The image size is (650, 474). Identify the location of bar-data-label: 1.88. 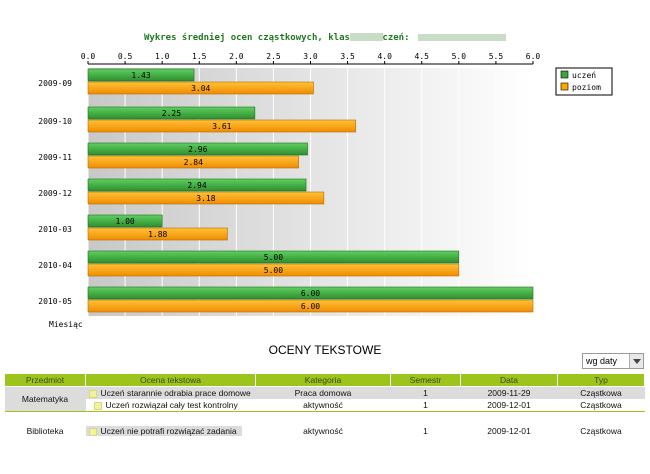
(157, 234).